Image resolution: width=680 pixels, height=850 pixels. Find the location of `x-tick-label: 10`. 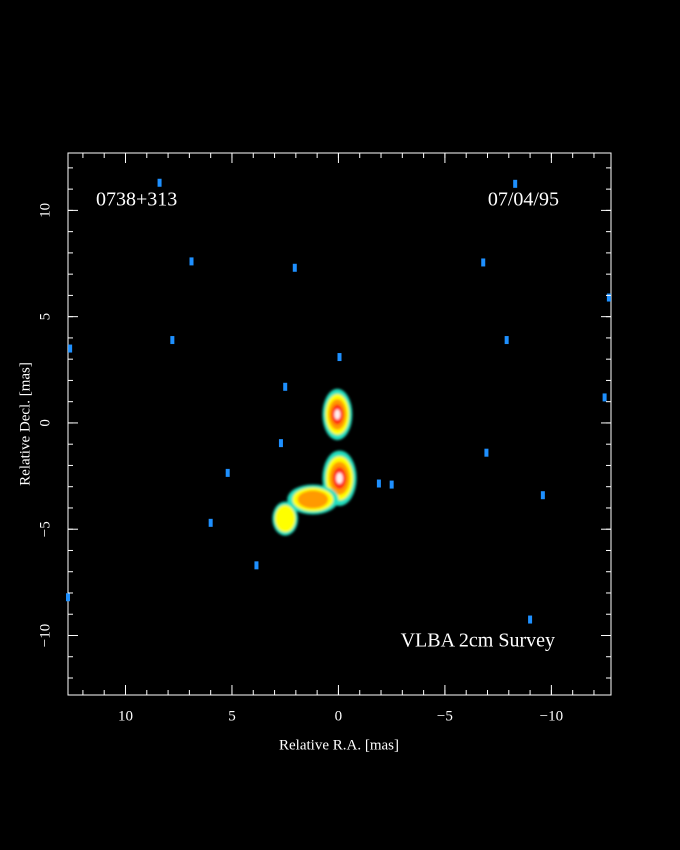

x-tick-label: 10 is located at coordinates (125, 716).